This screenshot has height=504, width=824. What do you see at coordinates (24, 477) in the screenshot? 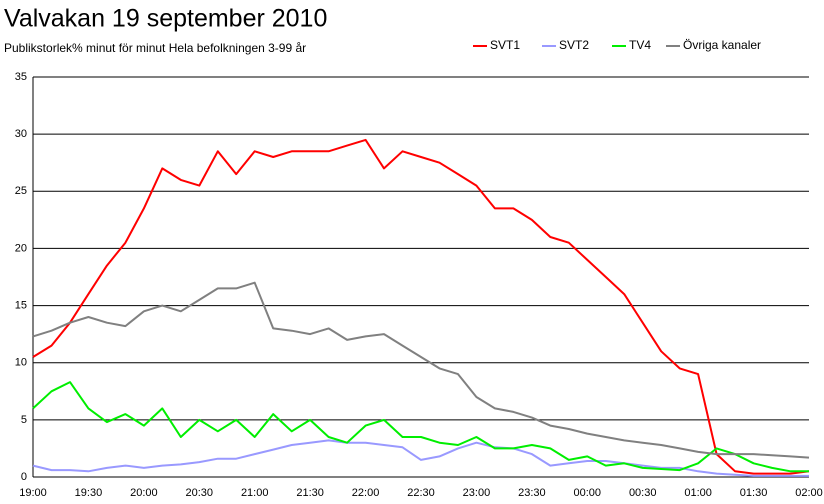
I see `y-tick-label: 0` at bounding box center [24, 477].